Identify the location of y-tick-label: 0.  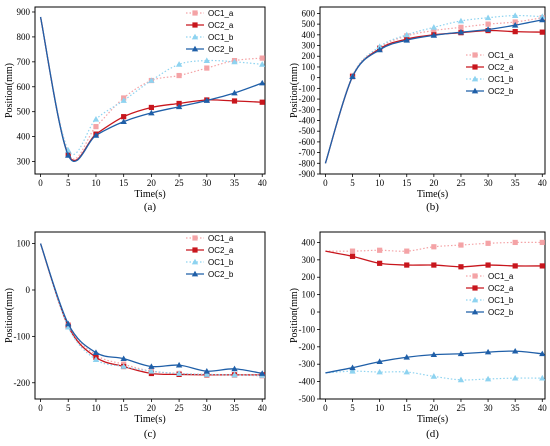
(313, 312).